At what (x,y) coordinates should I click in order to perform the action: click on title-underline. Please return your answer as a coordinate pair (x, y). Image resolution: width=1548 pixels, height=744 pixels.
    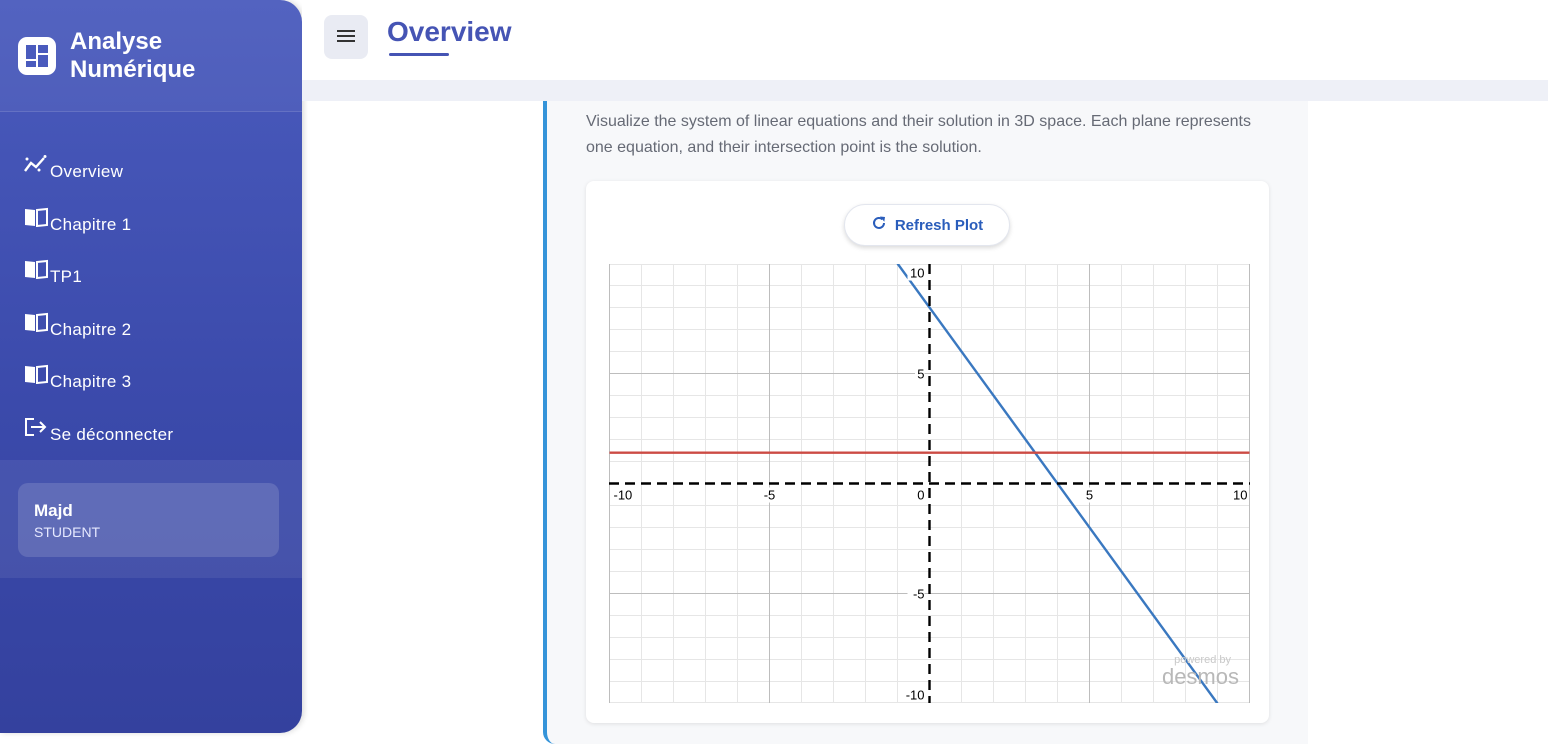
    Looking at the image, I should click on (419, 54).